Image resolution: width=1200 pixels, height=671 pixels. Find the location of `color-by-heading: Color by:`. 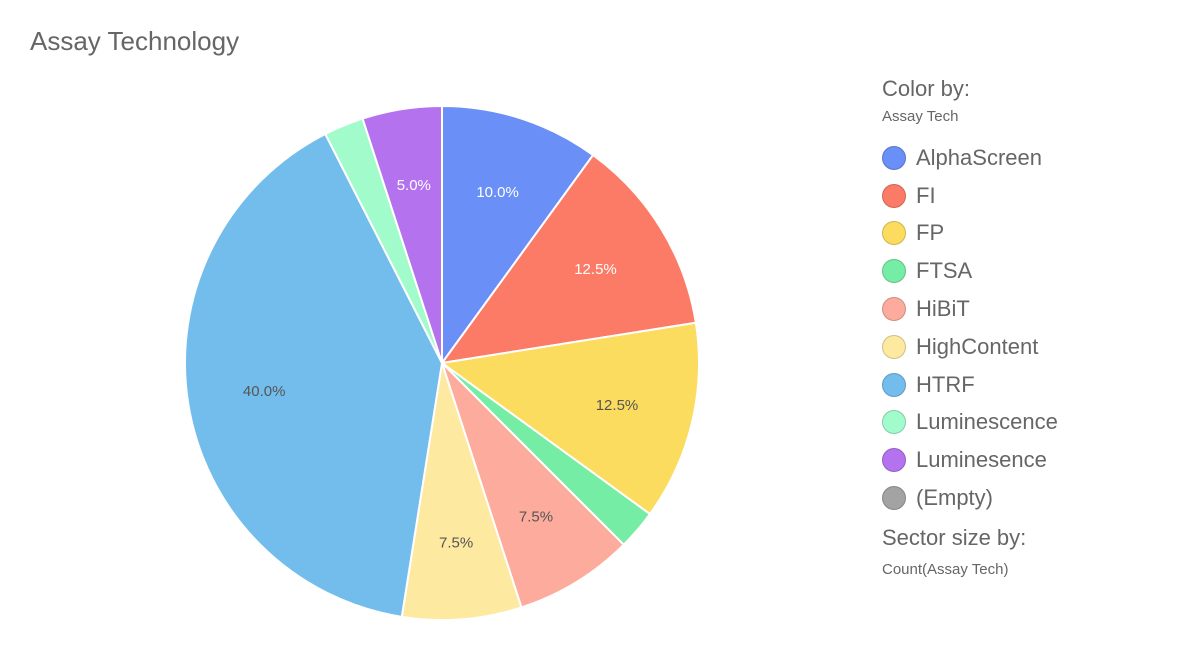

color-by-heading: Color by: is located at coordinates (926, 88).